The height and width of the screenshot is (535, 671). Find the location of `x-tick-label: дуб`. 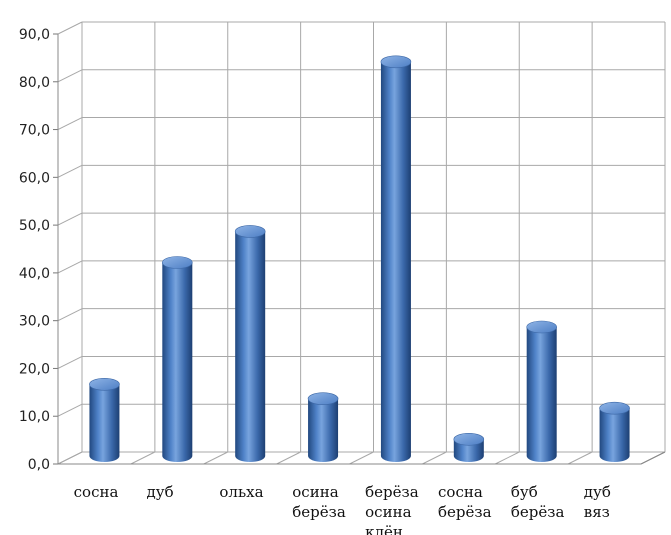

x-tick-label: дуб is located at coordinates (160, 492).